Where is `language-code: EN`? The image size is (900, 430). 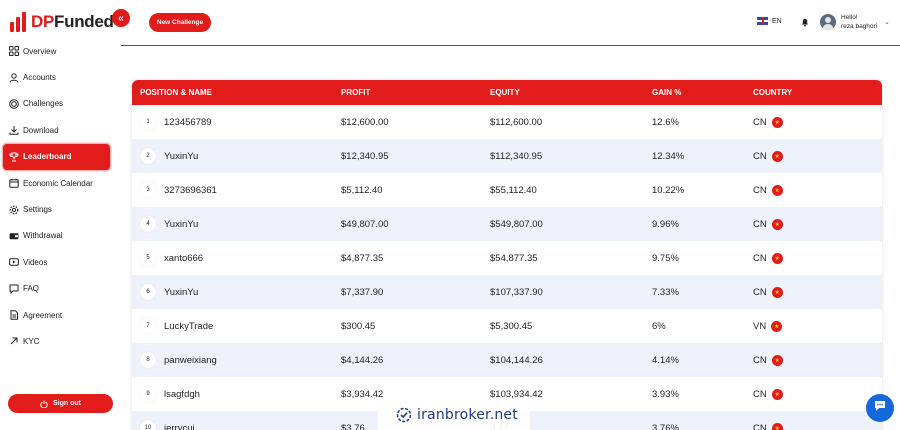 language-code: EN is located at coordinates (777, 21).